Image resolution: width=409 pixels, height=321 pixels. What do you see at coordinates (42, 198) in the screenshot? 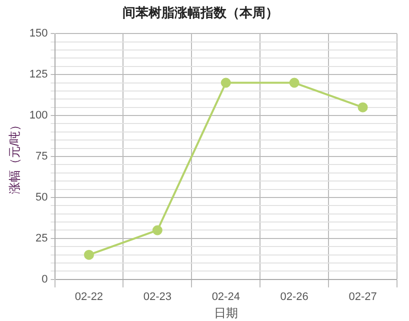
I see `y-tick-label: 50` at bounding box center [42, 198].